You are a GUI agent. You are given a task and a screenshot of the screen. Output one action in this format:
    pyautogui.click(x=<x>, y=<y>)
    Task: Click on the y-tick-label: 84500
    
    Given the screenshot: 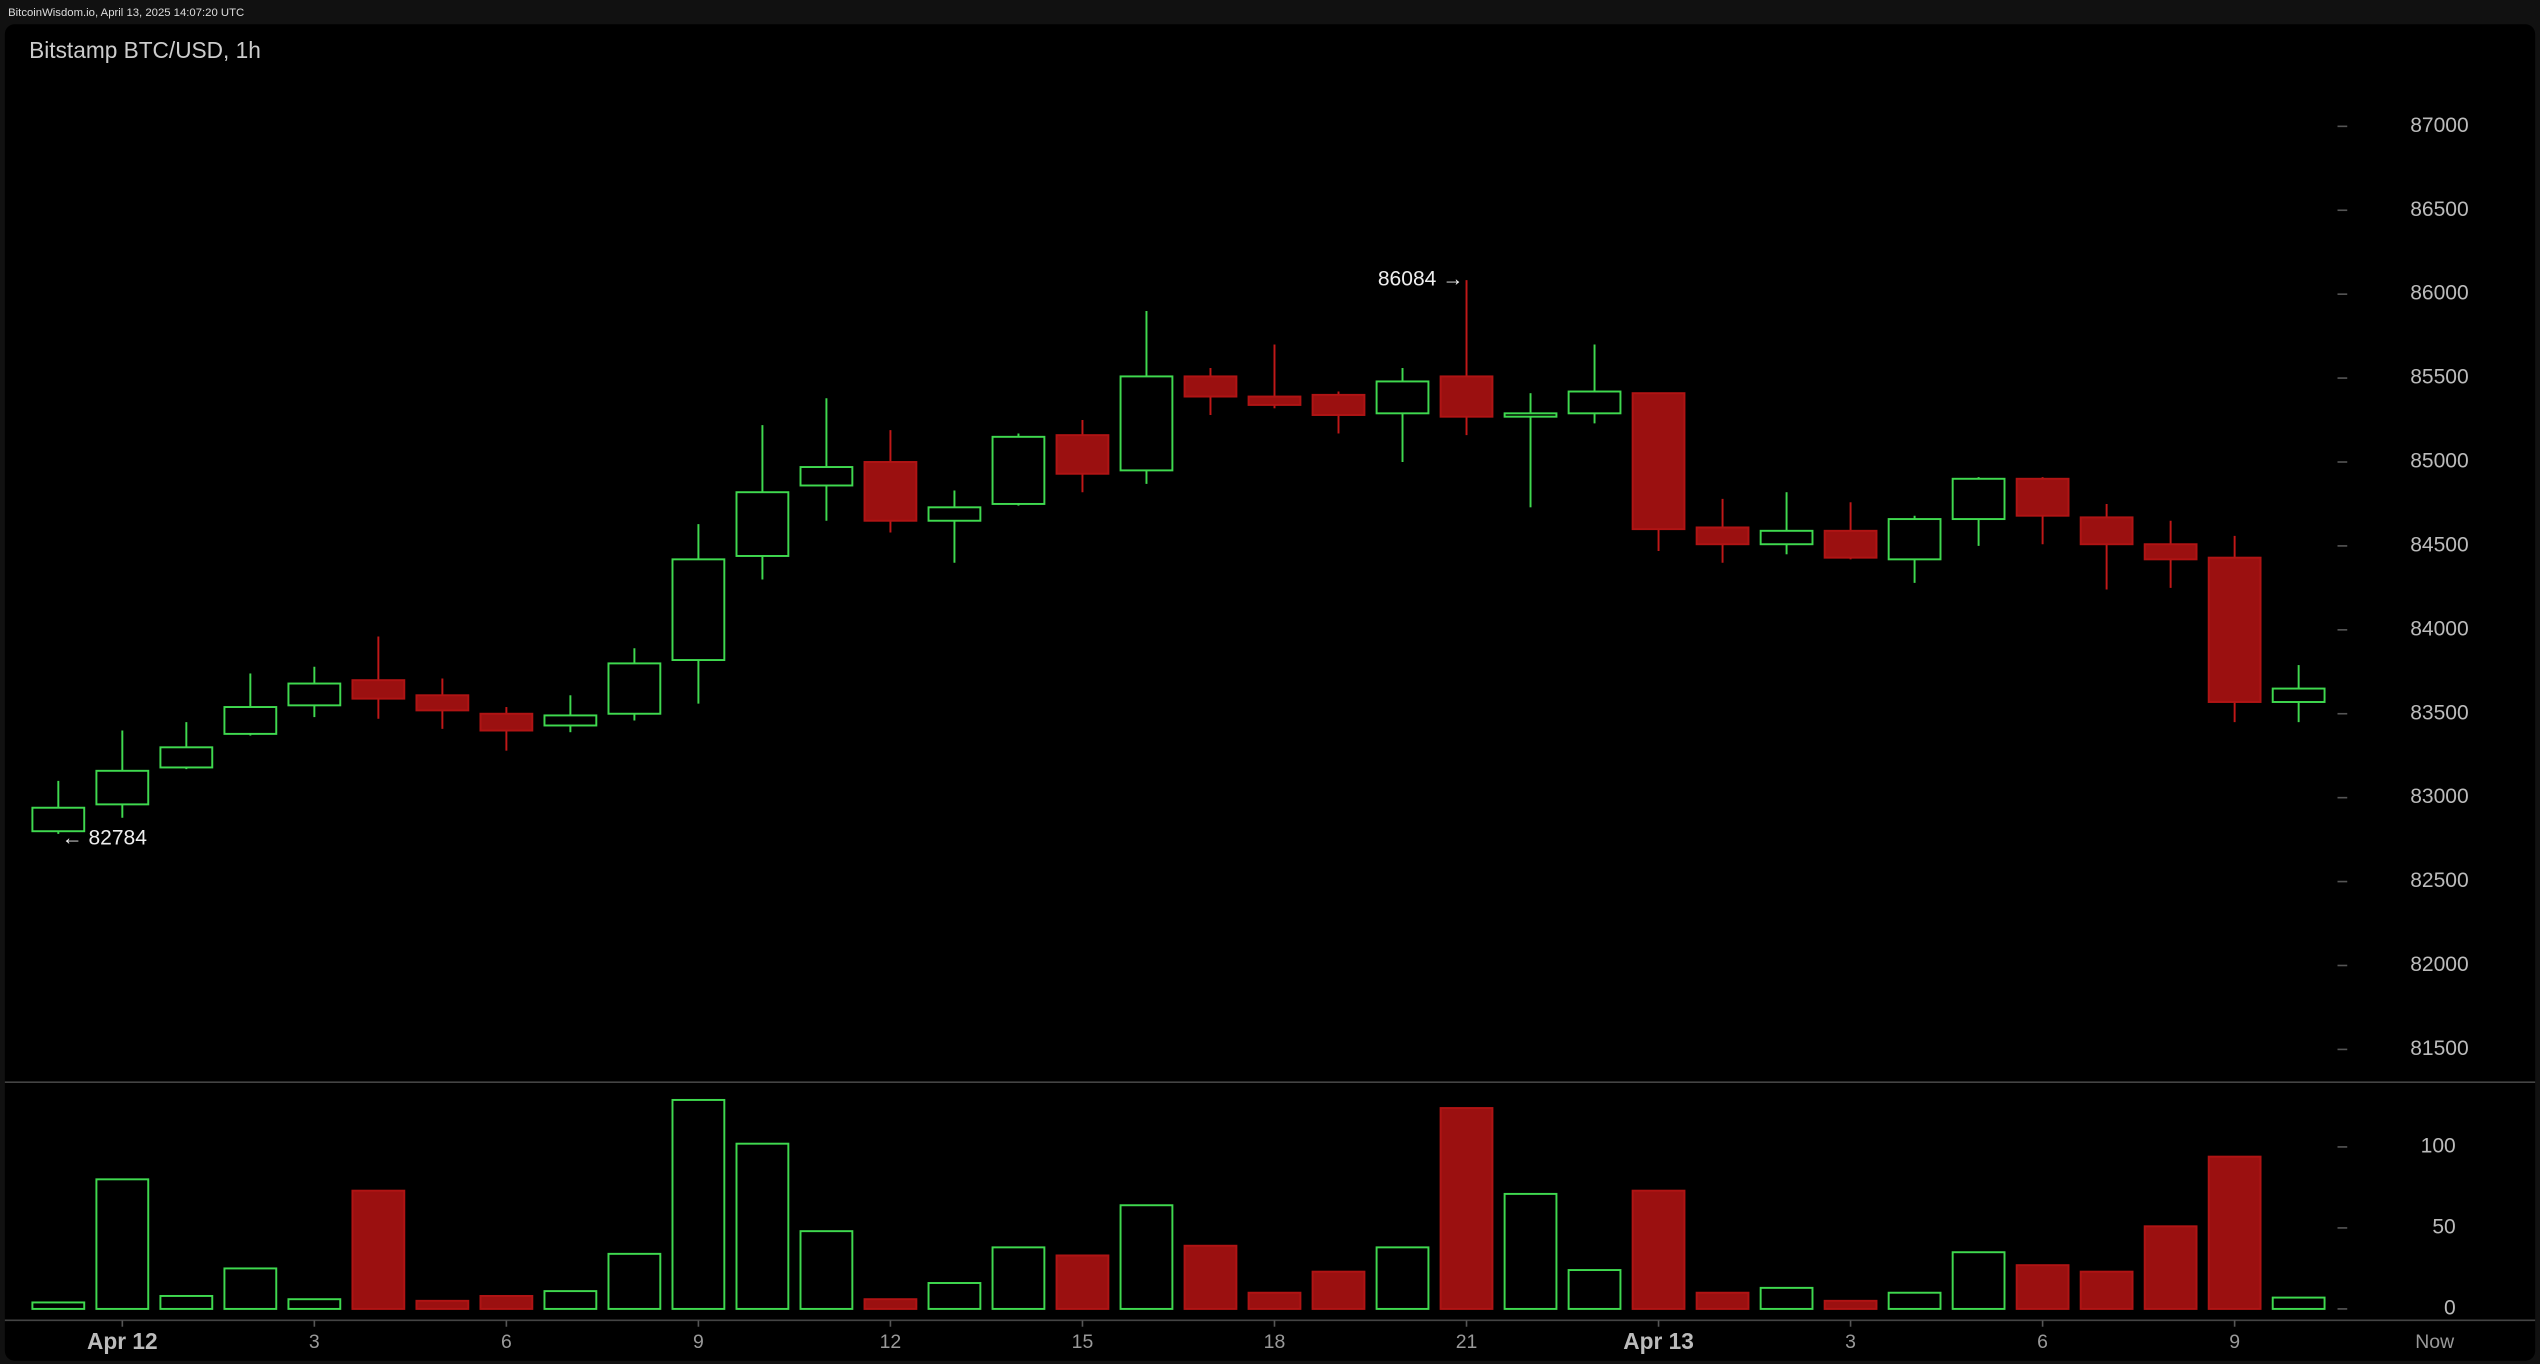 What is the action you would take?
    pyautogui.click(x=2439, y=544)
    